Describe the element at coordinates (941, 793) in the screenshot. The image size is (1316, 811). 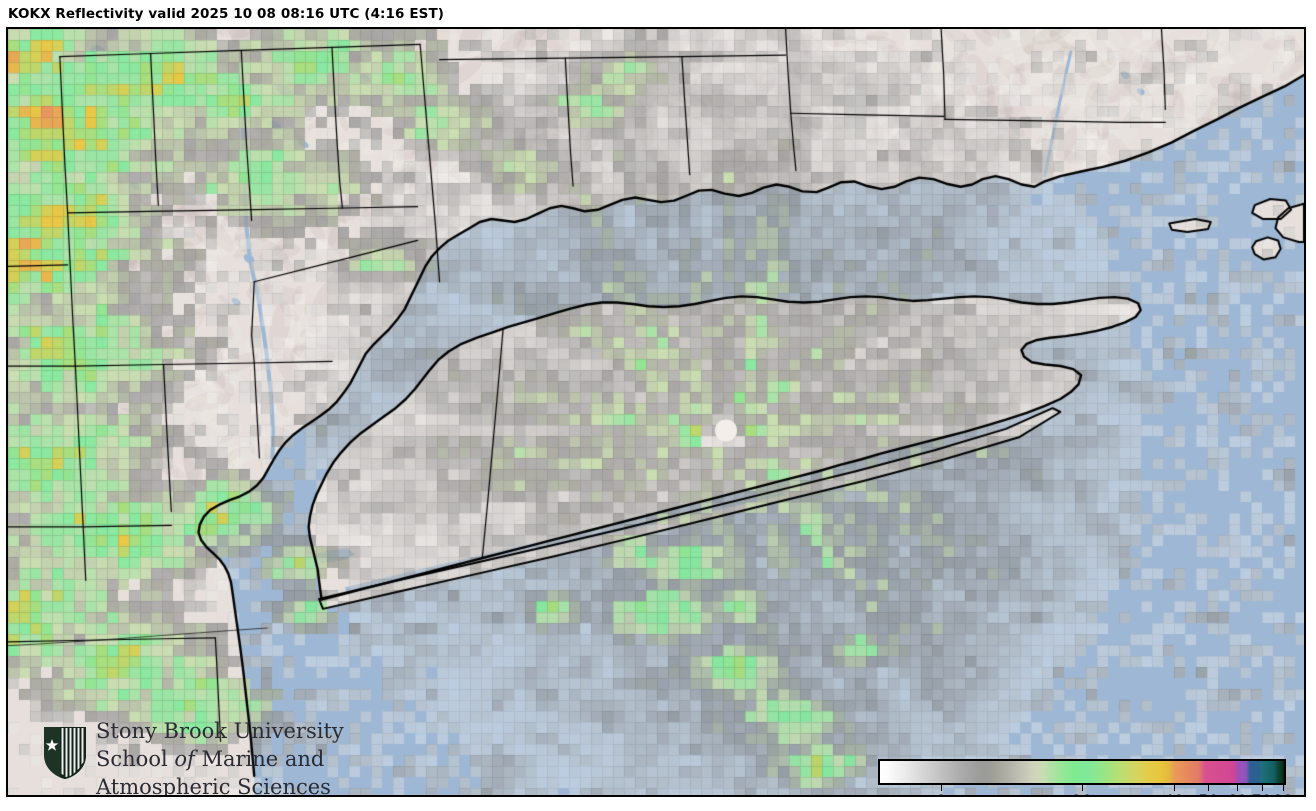
I see `colorbar-tick-label: 0` at that location.